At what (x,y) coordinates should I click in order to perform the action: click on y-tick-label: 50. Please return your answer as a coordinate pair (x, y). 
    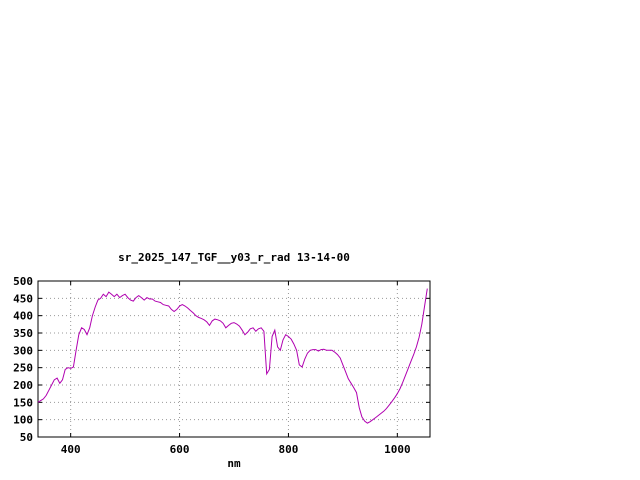
    Looking at the image, I should click on (26, 437).